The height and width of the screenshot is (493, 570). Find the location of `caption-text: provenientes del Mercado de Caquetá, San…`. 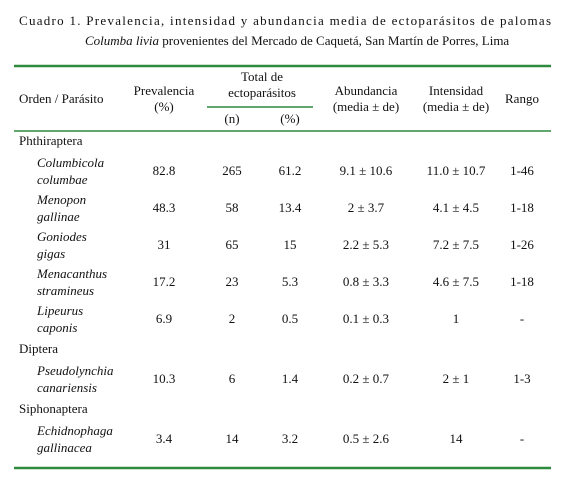

caption-text: provenientes del Mercado de Caquetá, San… is located at coordinates (335, 40).